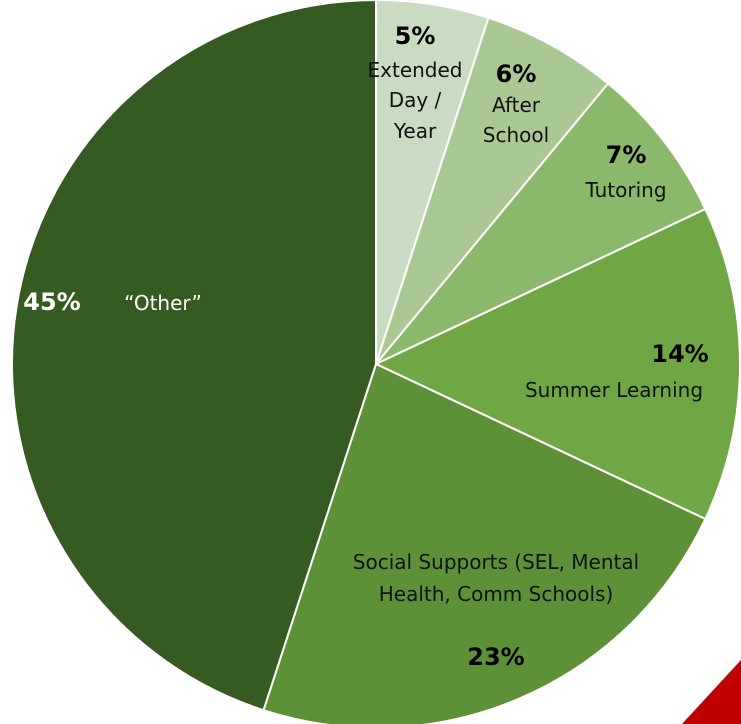 This screenshot has height=724, width=741. What do you see at coordinates (496, 562) in the screenshot?
I see `slice-category-label: Social Supports (SEL, Mental` at bounding box center [496, 562].